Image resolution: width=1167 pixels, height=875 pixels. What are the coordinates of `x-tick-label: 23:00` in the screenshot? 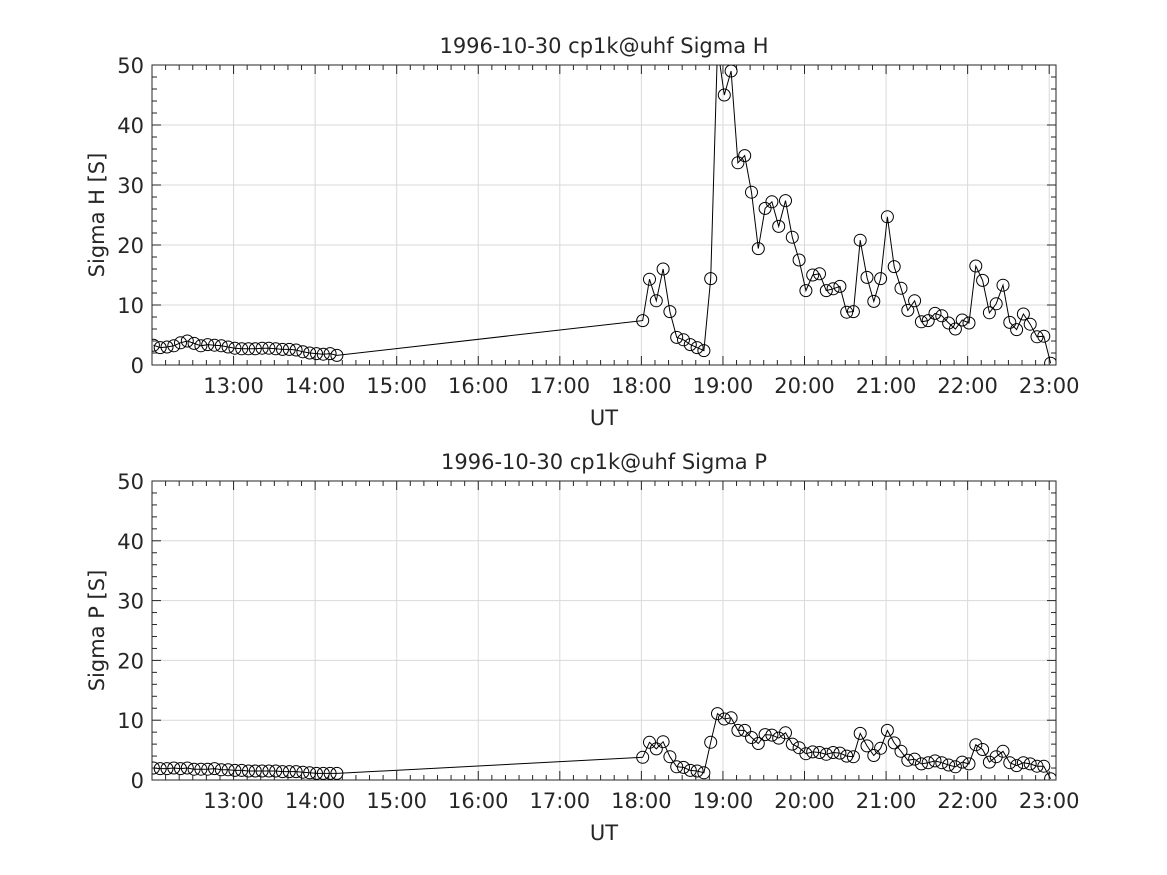 It's located at (1049, 386).